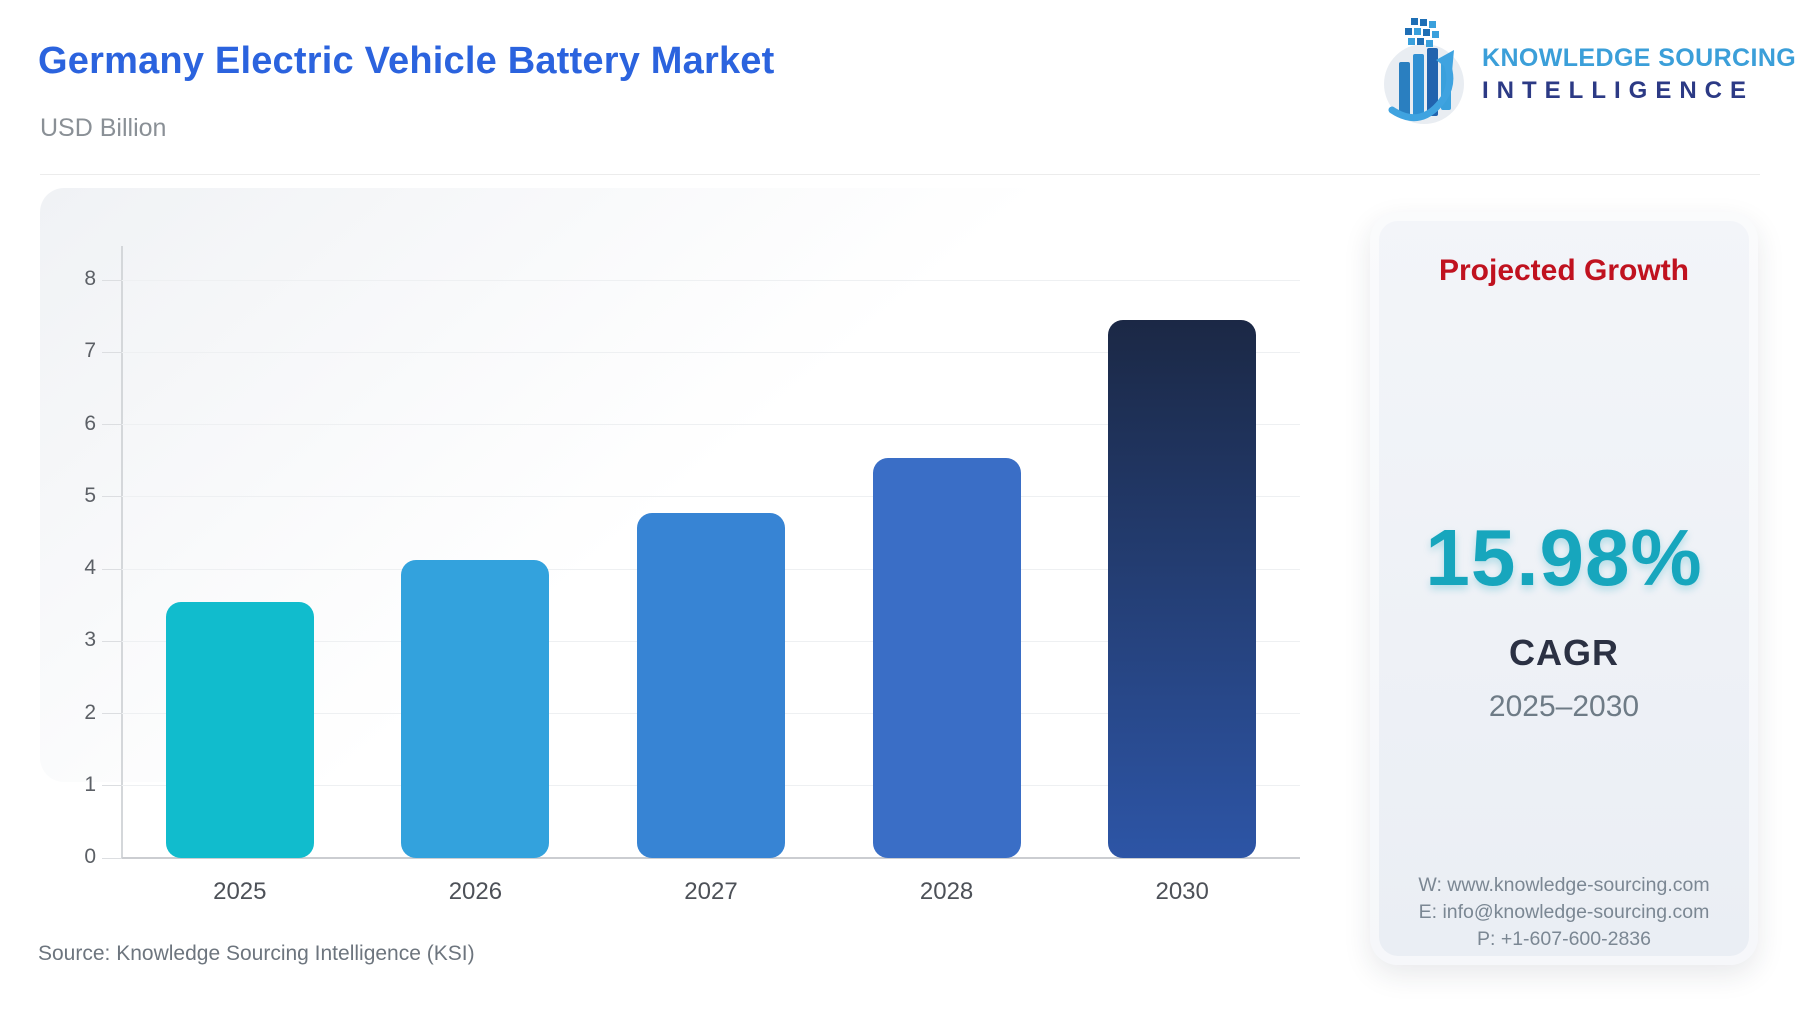 This screenshot has width=1800, height=1012. I want to click on bar-2026, so click(475, 709).